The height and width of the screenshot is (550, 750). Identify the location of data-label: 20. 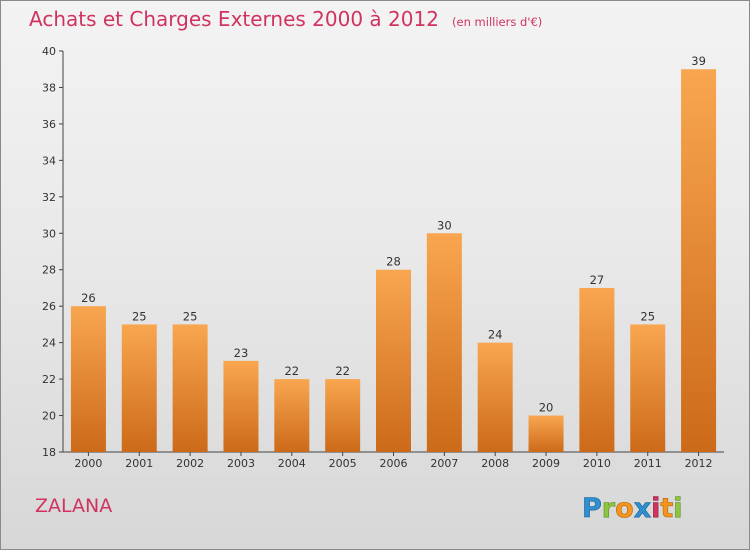
(546, 408).